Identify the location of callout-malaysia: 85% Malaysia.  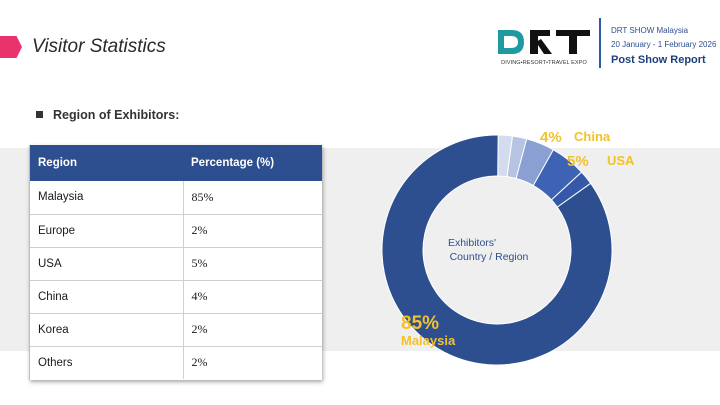
(428, 330).